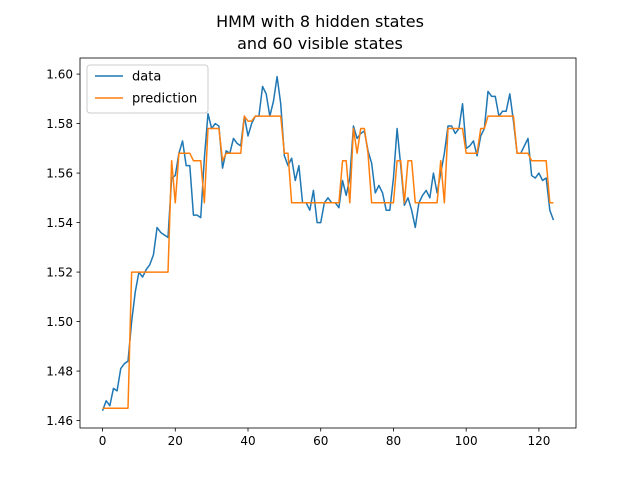  Describe the element at coordinates (59, 322) in the screenshot. I see `y-tick-label: 1.50` at that location.